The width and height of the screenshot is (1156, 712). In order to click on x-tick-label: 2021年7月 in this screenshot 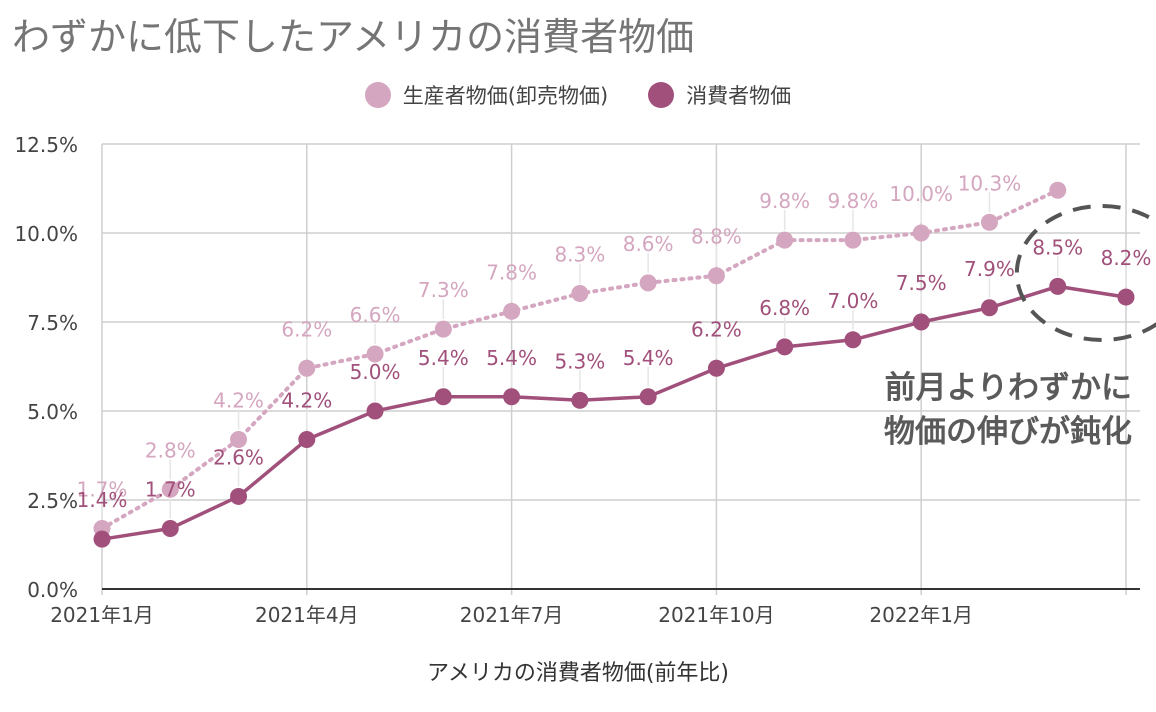, I will do `click(512, 615)`.